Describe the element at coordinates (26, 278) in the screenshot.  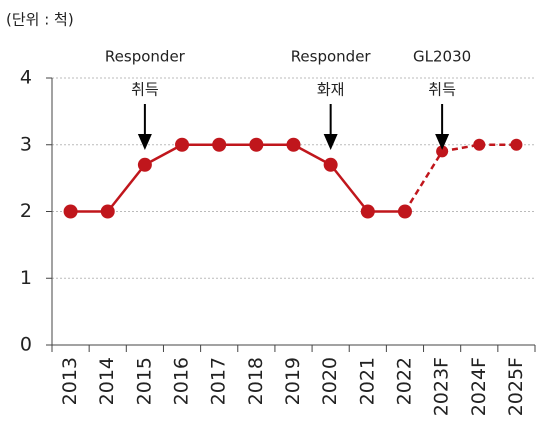
I see `y-tick-label: 1` at that location.